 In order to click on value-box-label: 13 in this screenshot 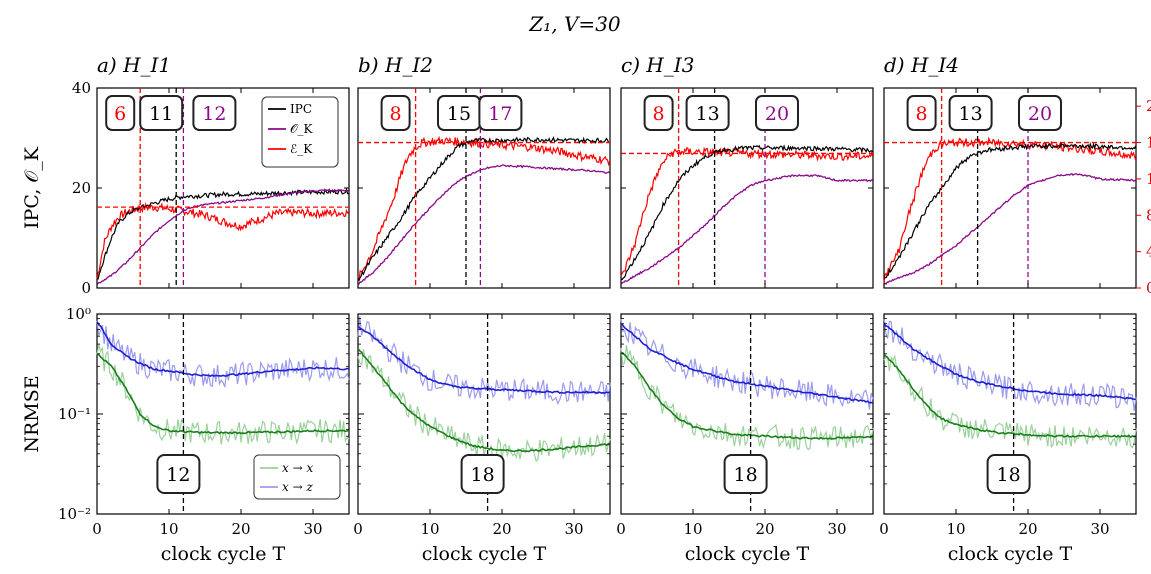, I will do `click(708, 114)`.